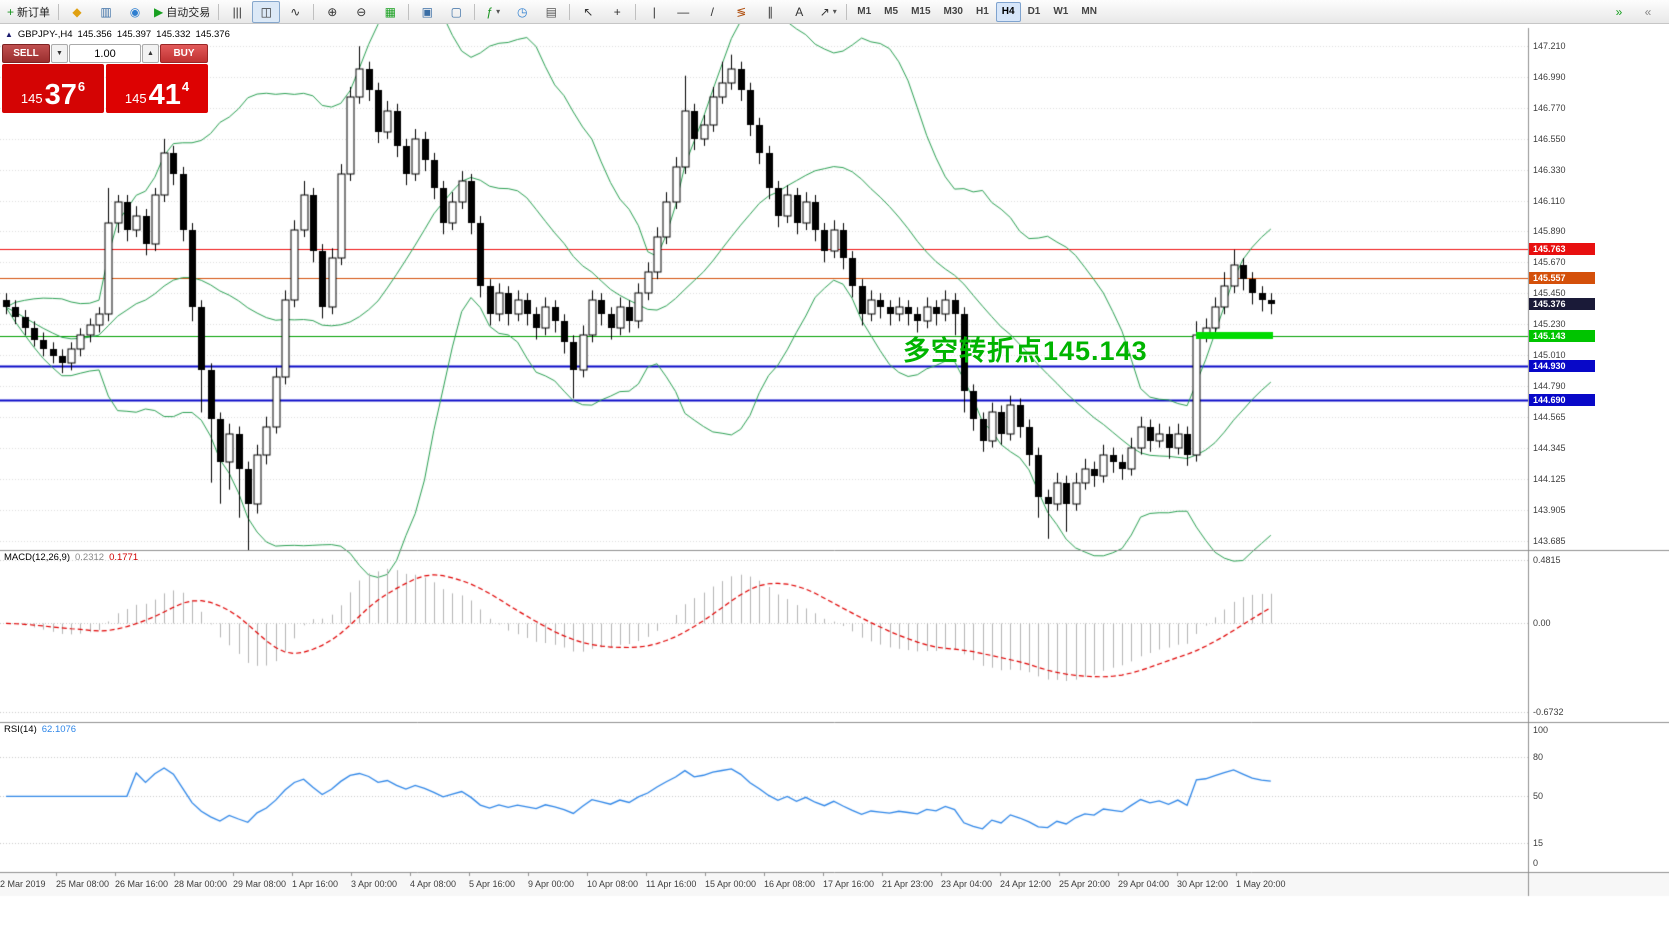 This screenshot has height=951, width=1669. I want to click on new-order-button: + 新订单, so click(29, 11).